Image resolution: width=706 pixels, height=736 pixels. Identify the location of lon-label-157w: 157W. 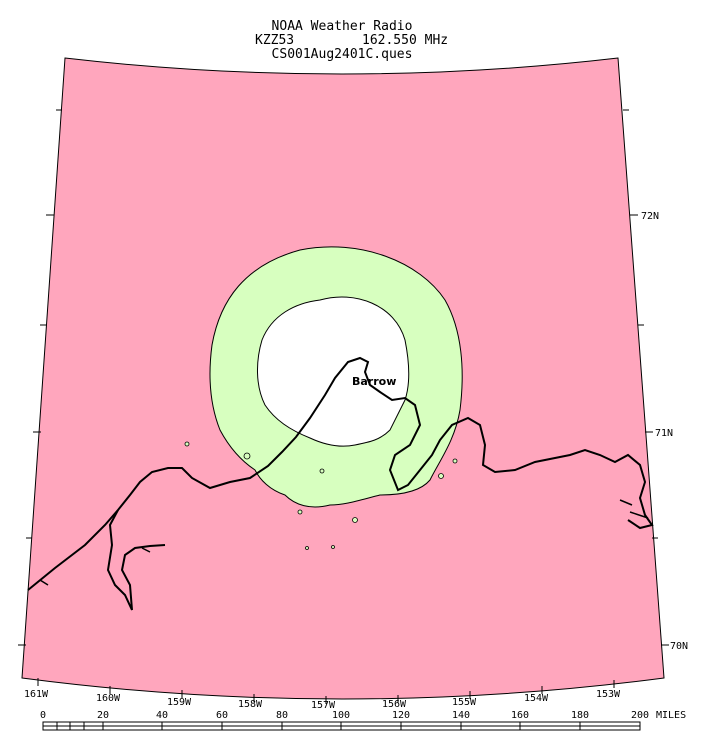
(323, 705).